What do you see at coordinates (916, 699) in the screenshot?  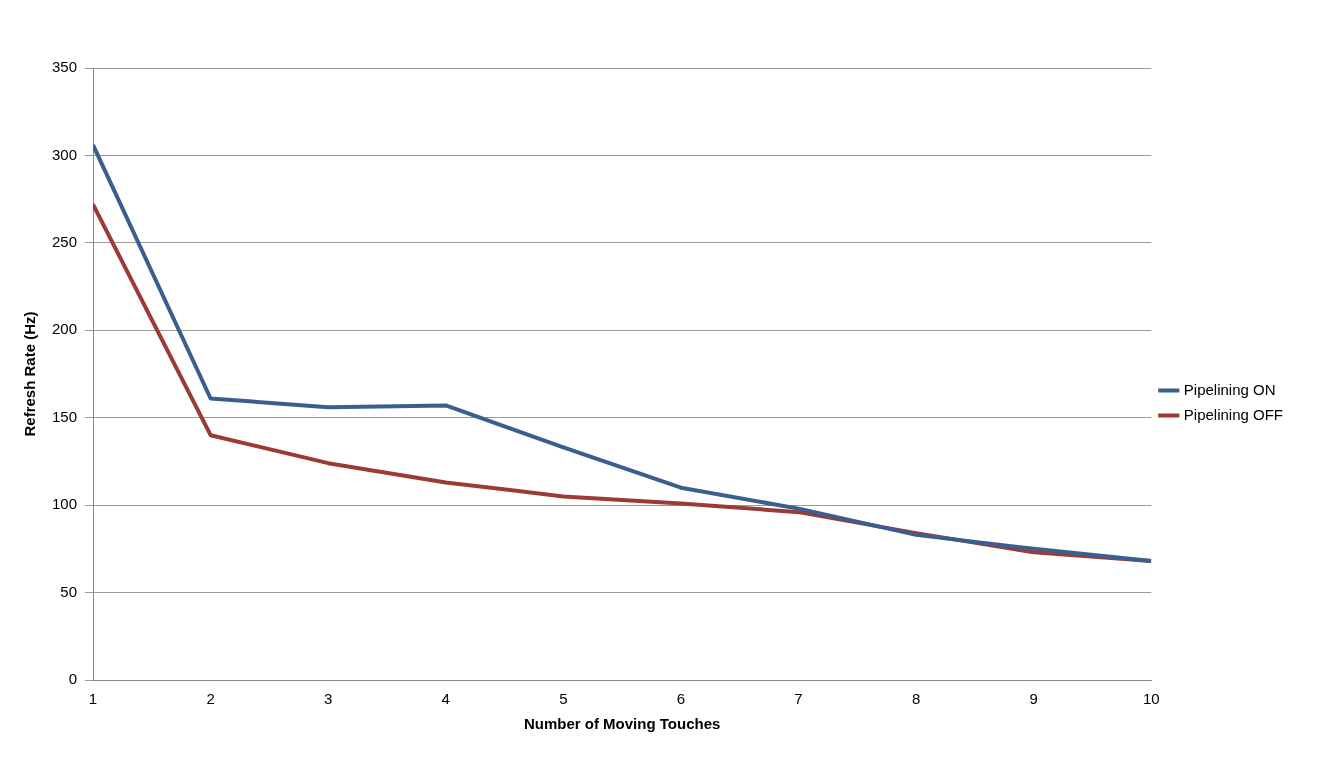 I see `x-tick-label: 8` at bounding box center [916, 699].